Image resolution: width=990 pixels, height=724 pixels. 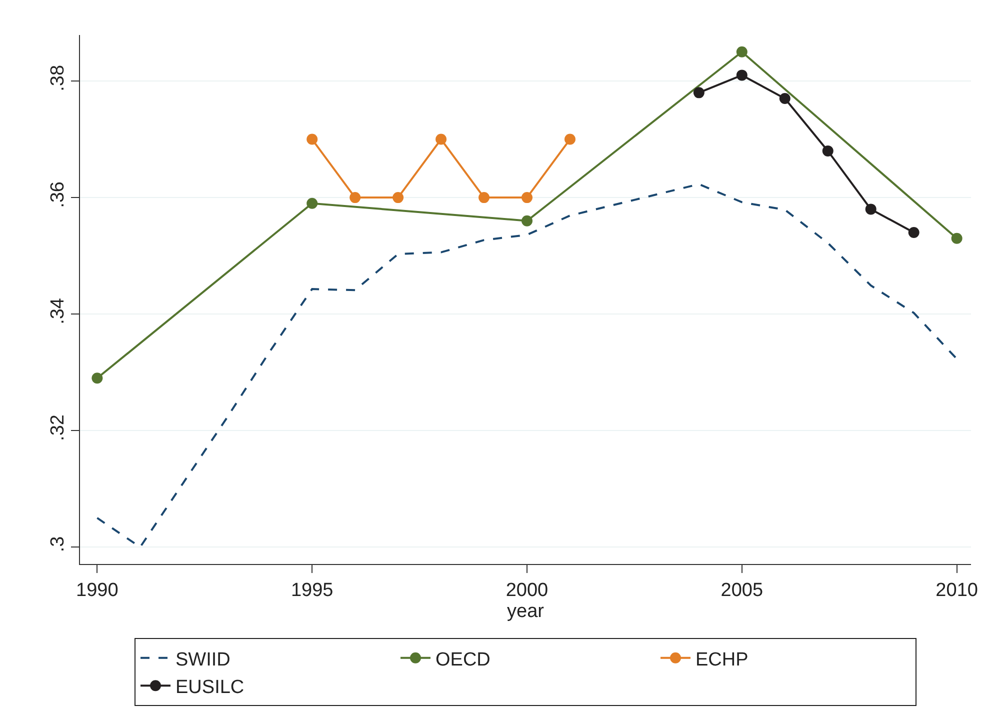 What do you see at coordinates (57, 78) in the screenshot?
I see `y-tick-label: .38` at bounding box center [57, 78].